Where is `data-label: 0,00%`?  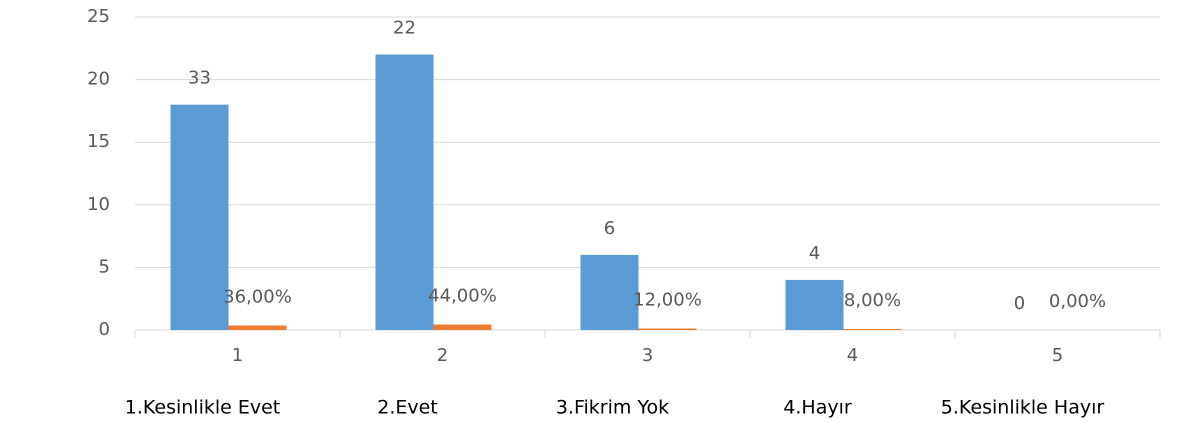
data-label: 0,00% is located at coordinates (1077, 301).